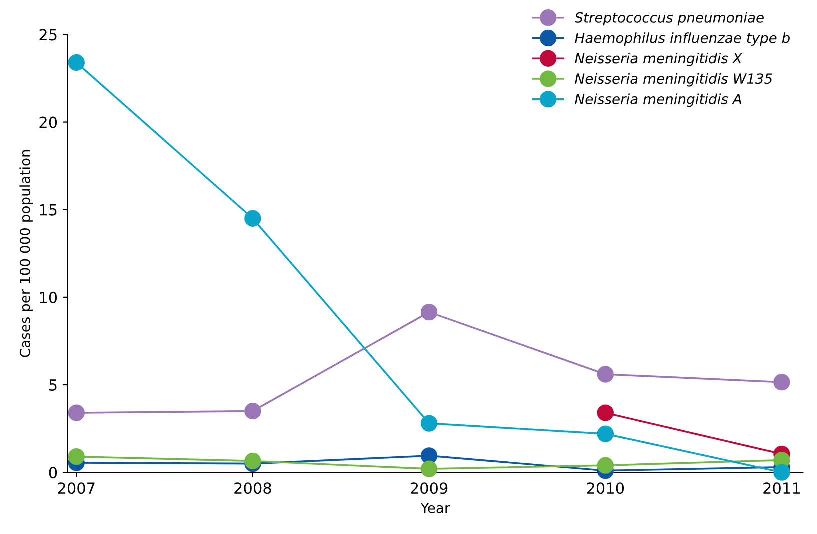 The image size is (817, 534). Describe the element at coordinates (658, 101) in the screenshot. I see `legend-label: Neisseria meningitidis A` at that location.